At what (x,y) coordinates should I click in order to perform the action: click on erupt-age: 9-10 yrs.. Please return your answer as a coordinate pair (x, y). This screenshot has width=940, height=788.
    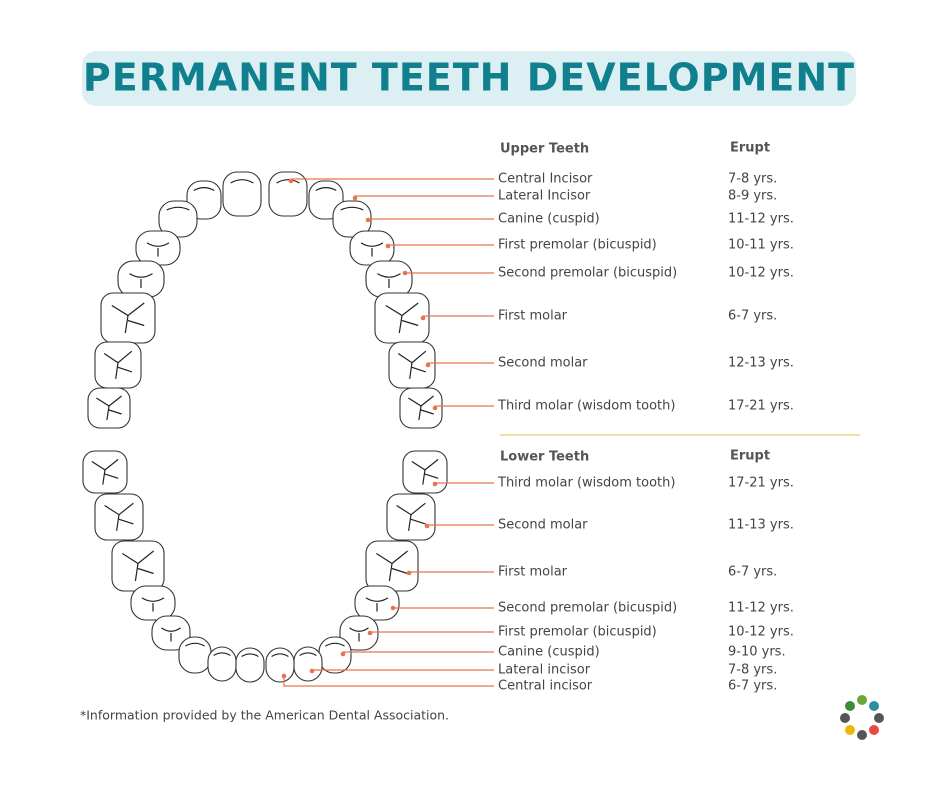
    Looking at the image, I should click on (757, 652).